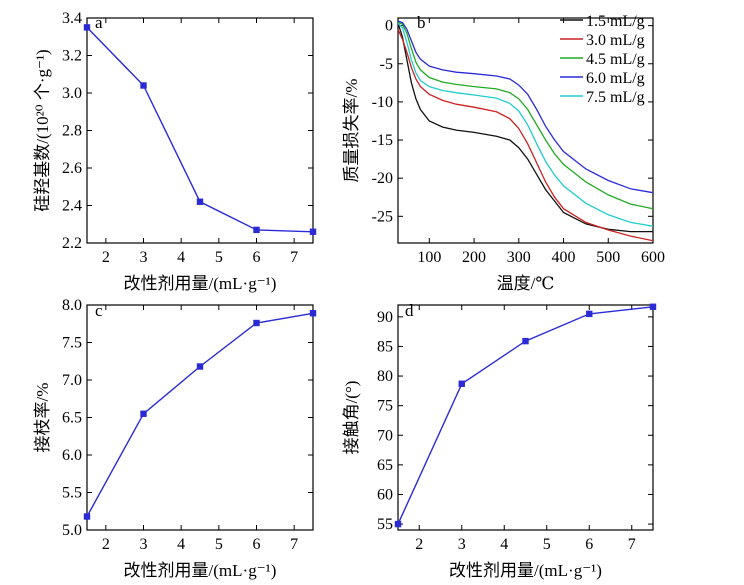  I want to click on y-tick-label: 2.4, so click(72, 206).